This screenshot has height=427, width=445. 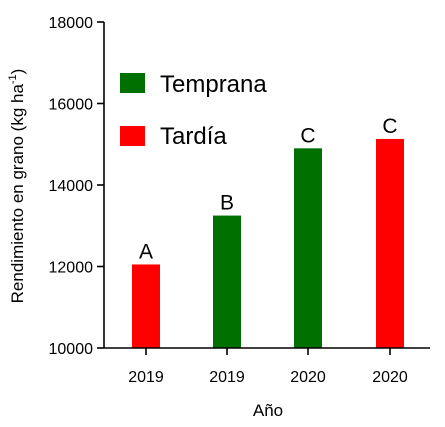 What do you see at coordinates (71, 349) in the screenshot?
I see `y-tick-label-1: 10000` at bounding box center [71, 349].